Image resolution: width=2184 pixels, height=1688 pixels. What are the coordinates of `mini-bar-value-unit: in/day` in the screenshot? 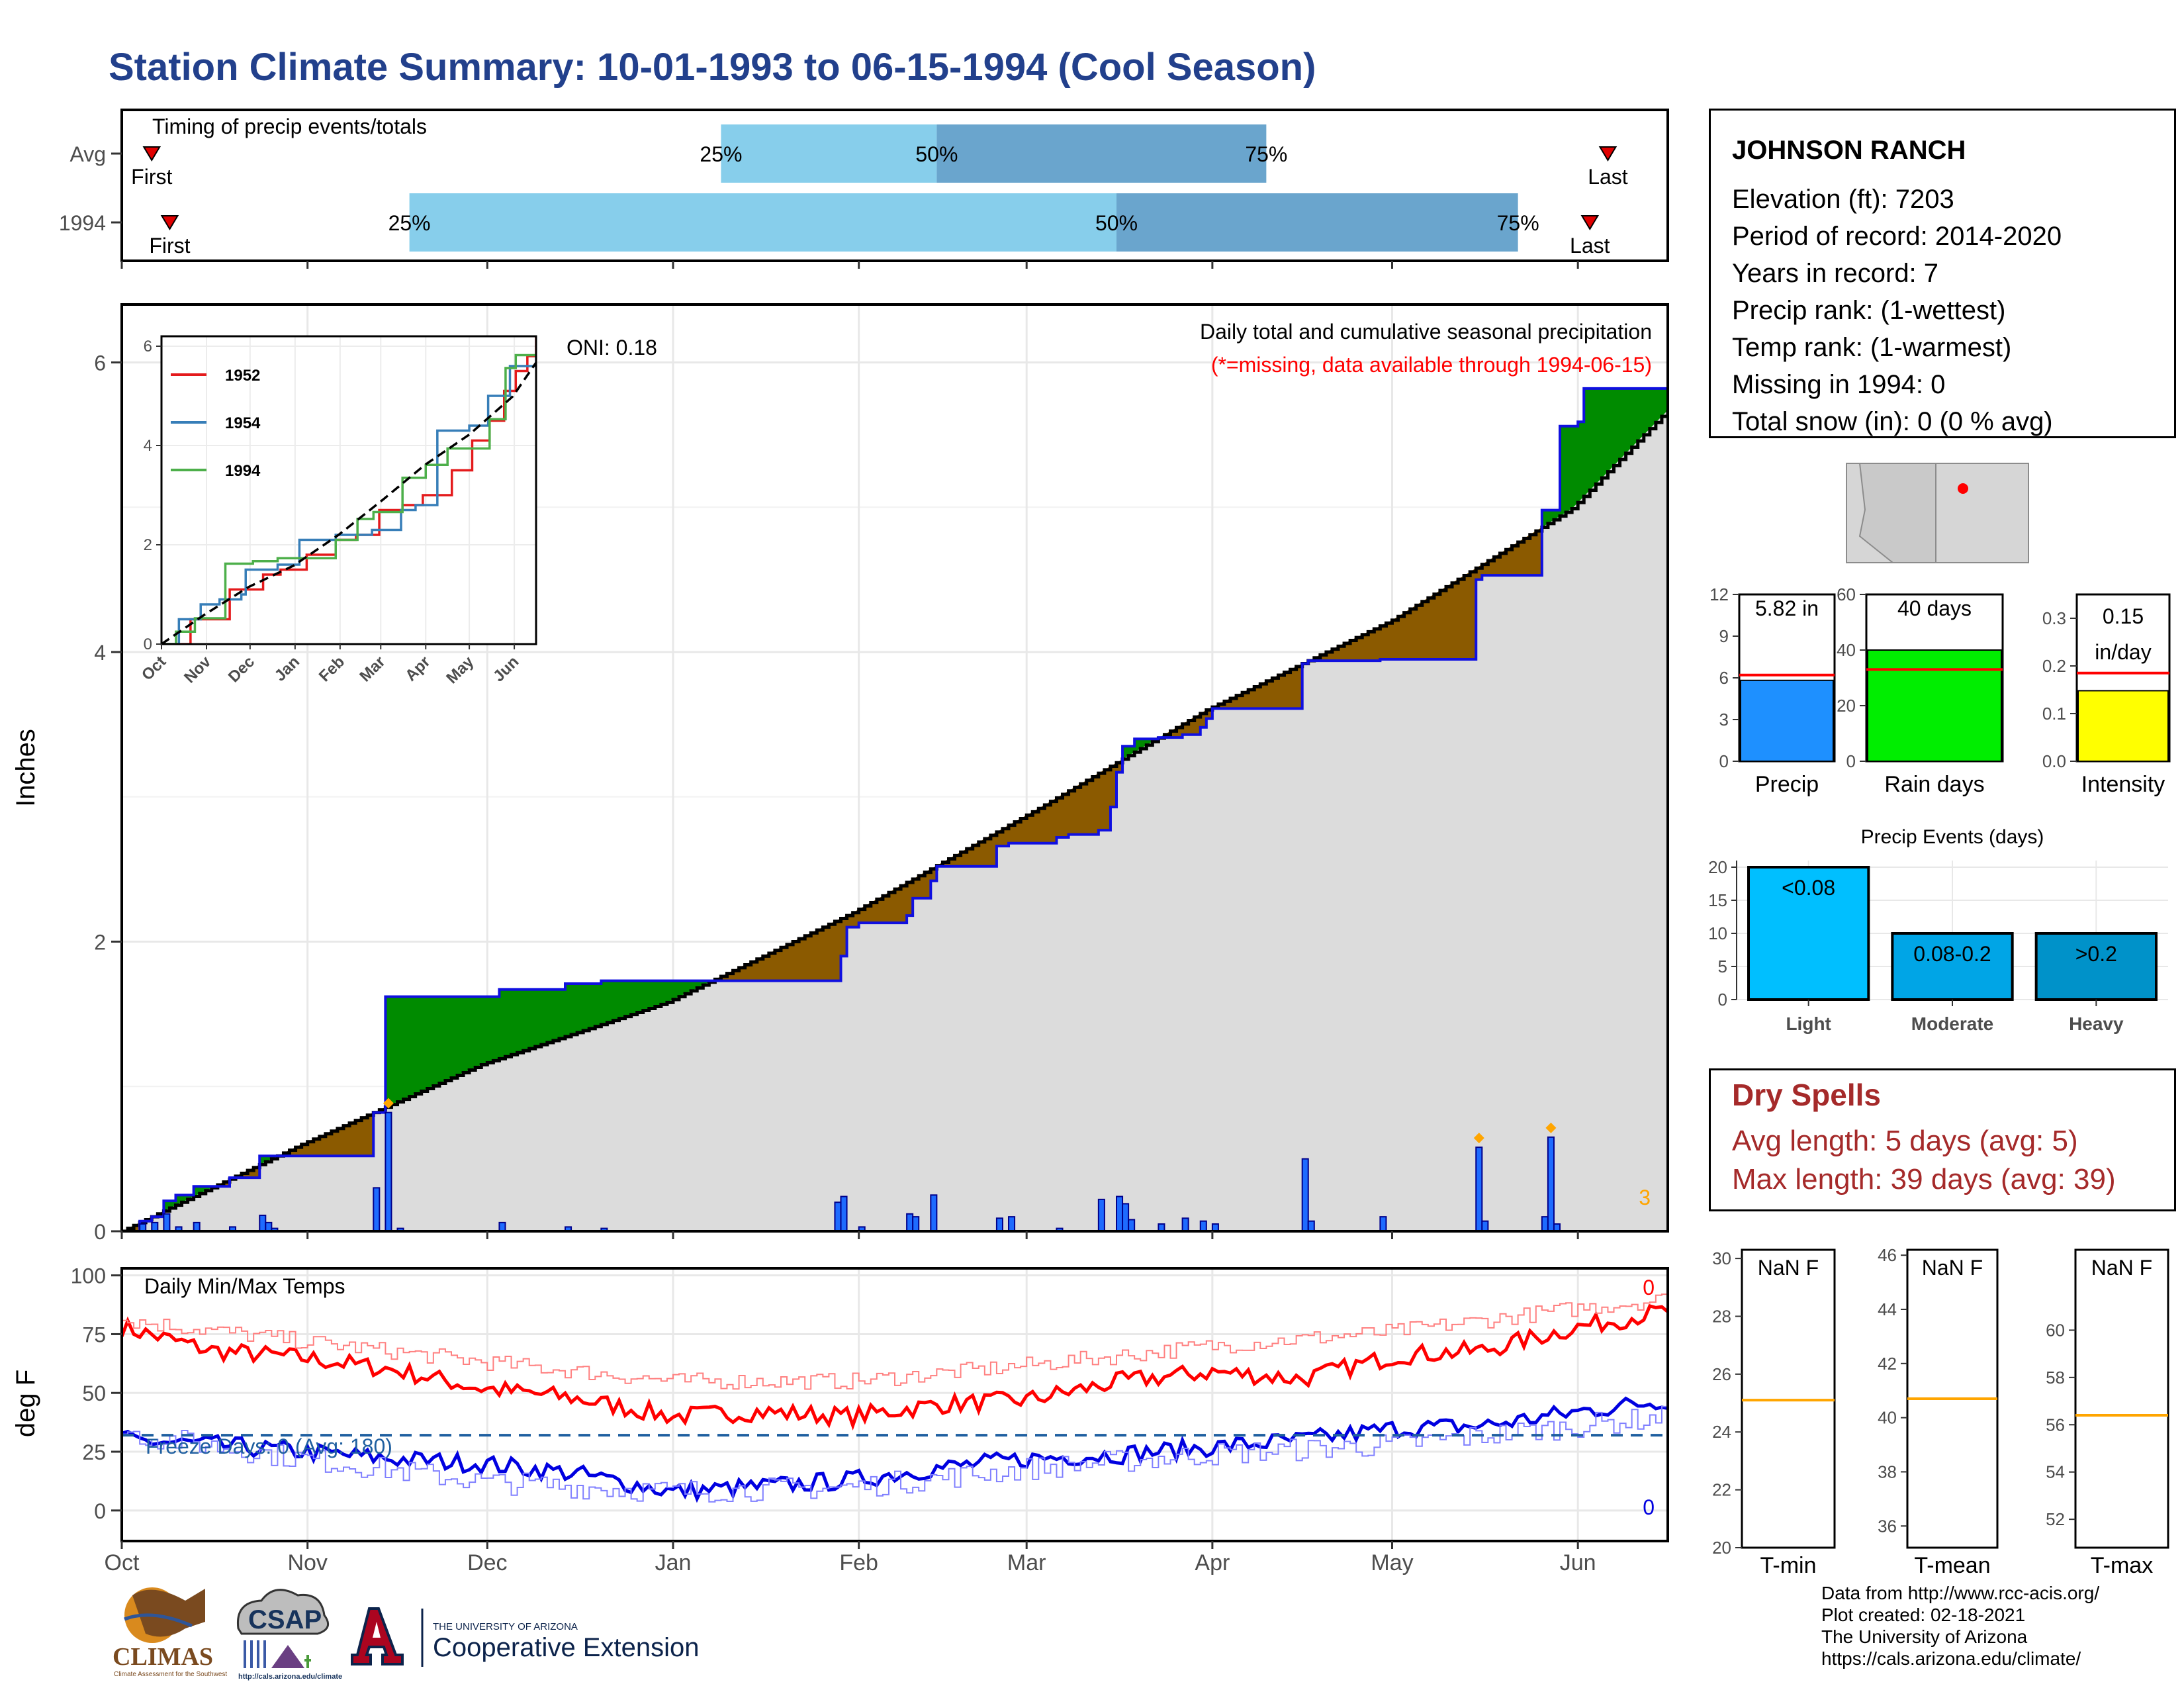 It's located at (2123, 652).